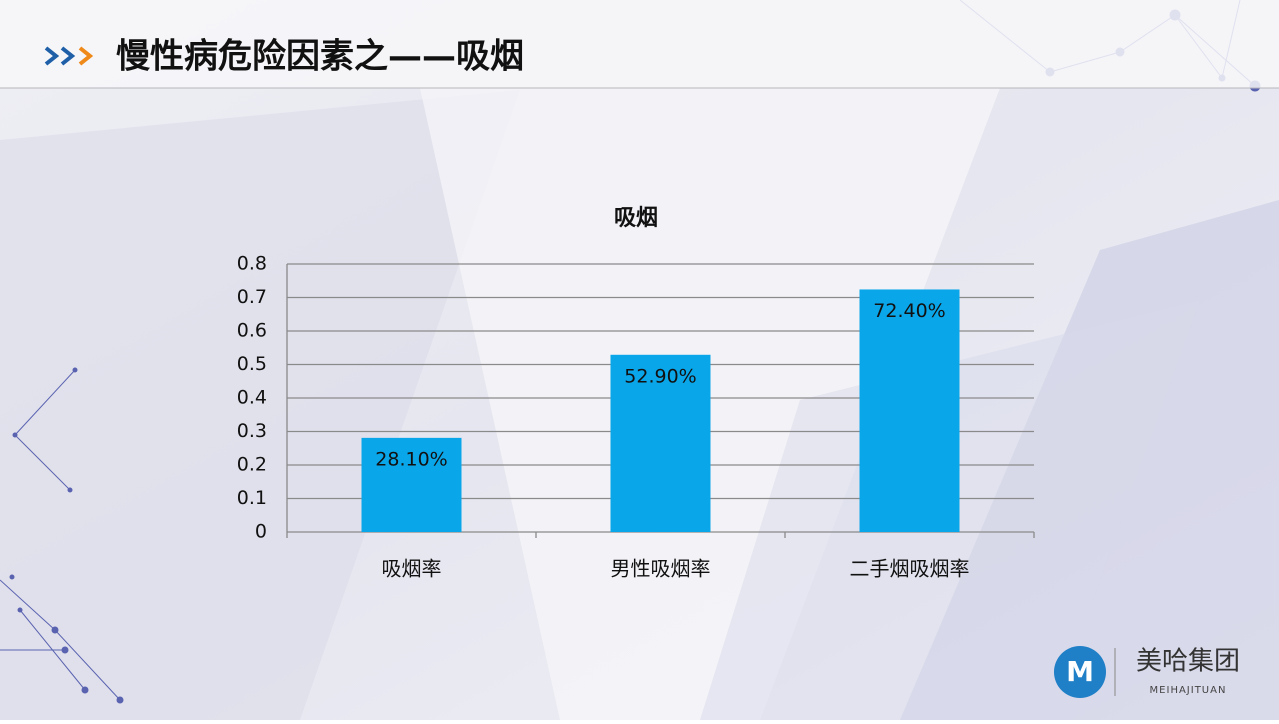 The width and height of the screenshot is (1279, 724). What do you see at coordinates (660, 376) in the screenshot?
I see `value-label: 52.90%` at bounding box center [660, 376].